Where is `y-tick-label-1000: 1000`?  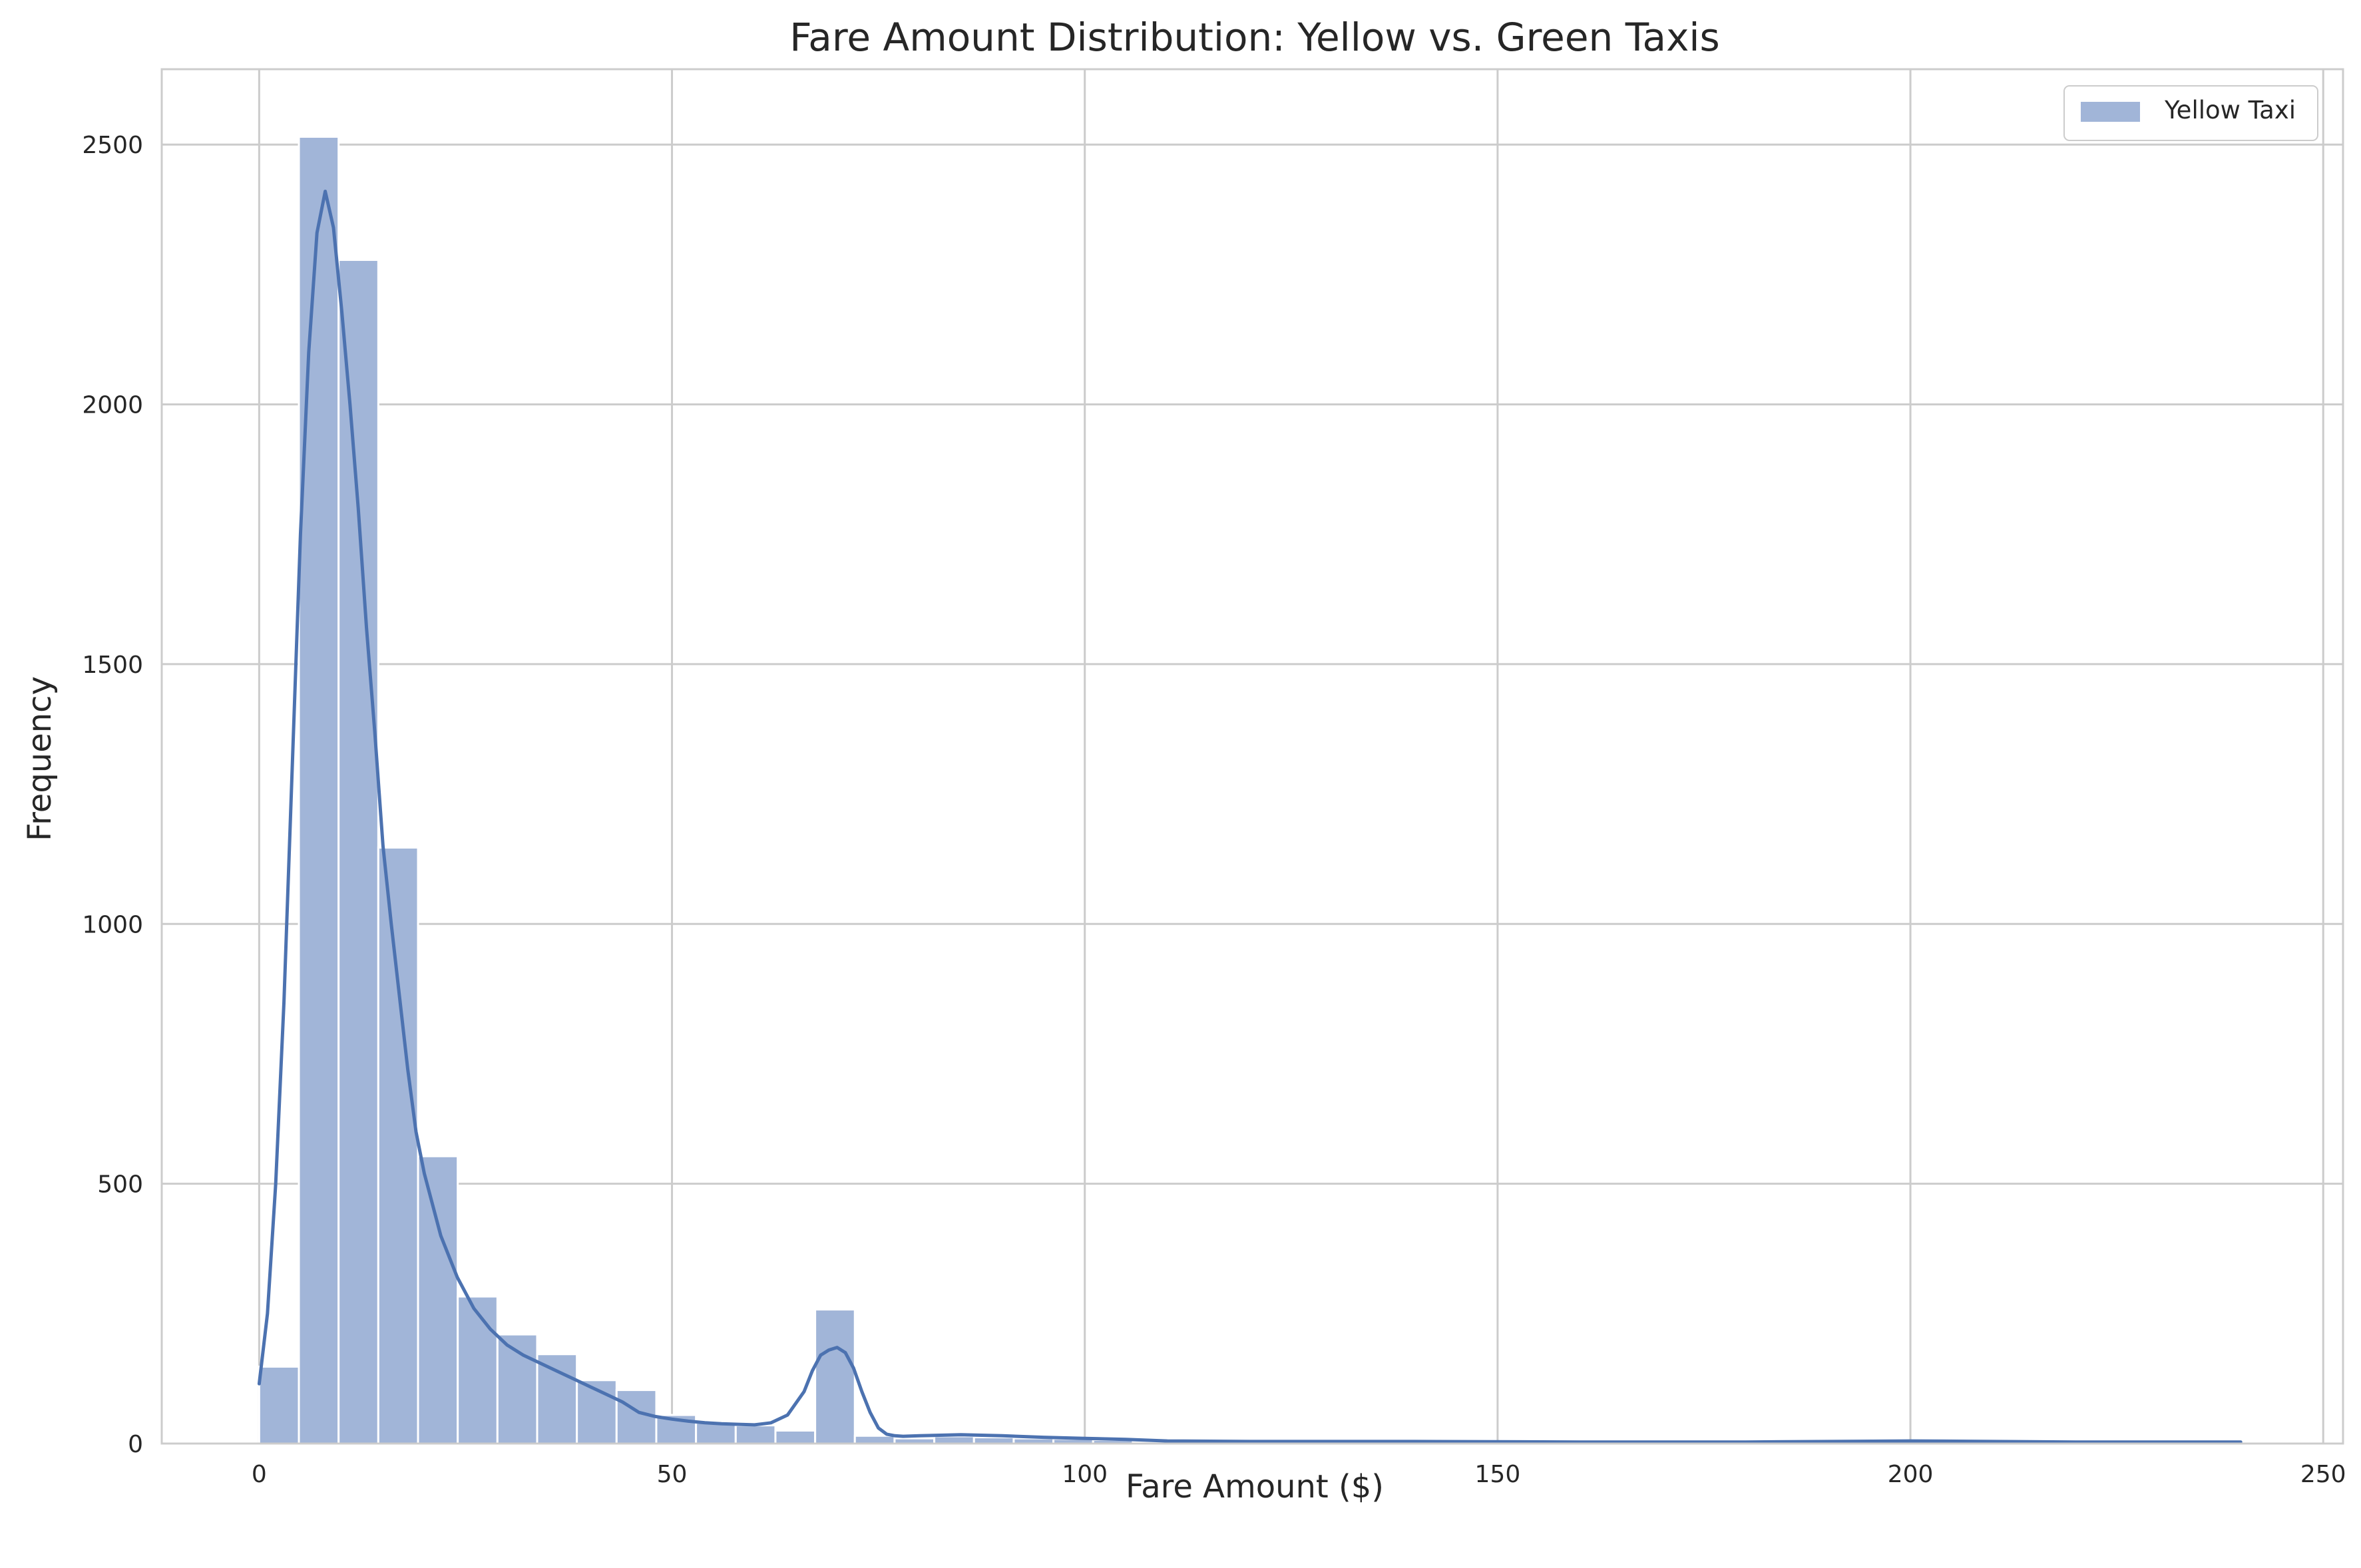
y-tick-label-1000: 1000 is located at coordinates (112, 924).